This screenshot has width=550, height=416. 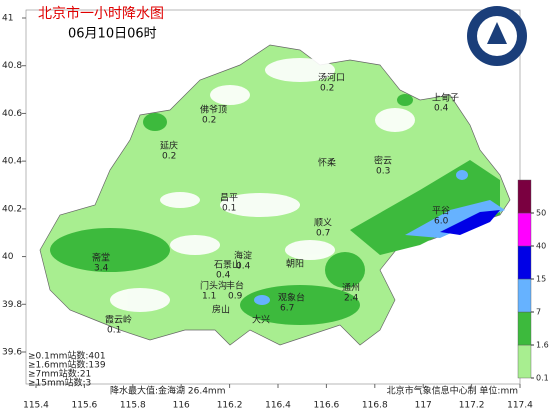 I want to click on station-name: 斋堂, so click(x=101, y=258).